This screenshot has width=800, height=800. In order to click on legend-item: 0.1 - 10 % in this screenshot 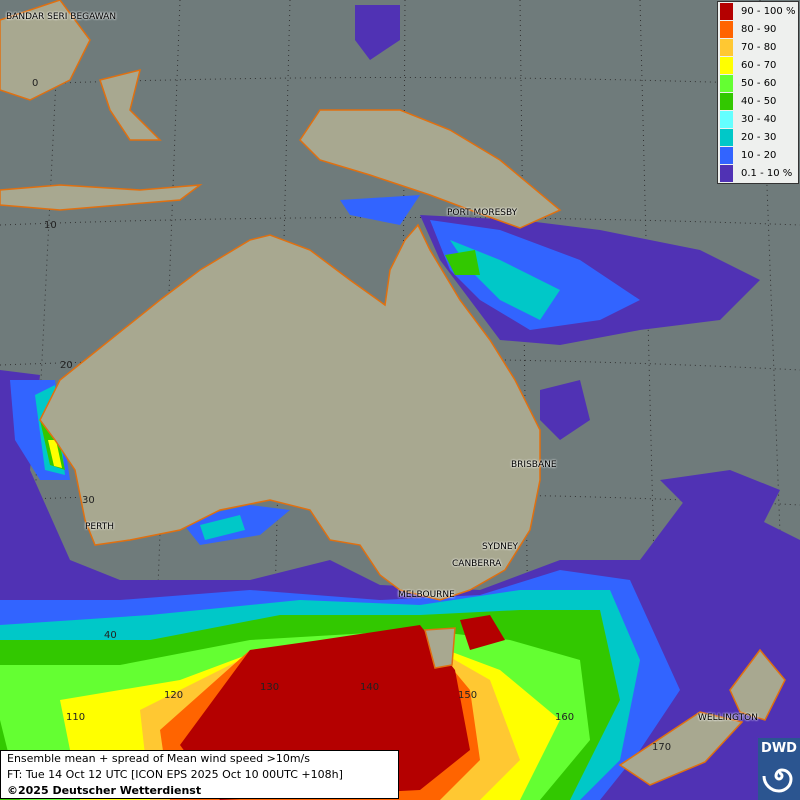, I will do `click(758, 173)`.